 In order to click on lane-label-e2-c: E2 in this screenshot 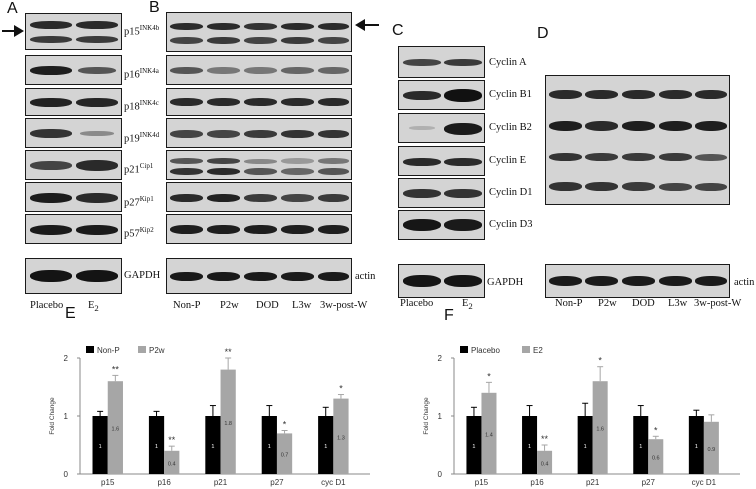, I will do `click(467, 305)`.